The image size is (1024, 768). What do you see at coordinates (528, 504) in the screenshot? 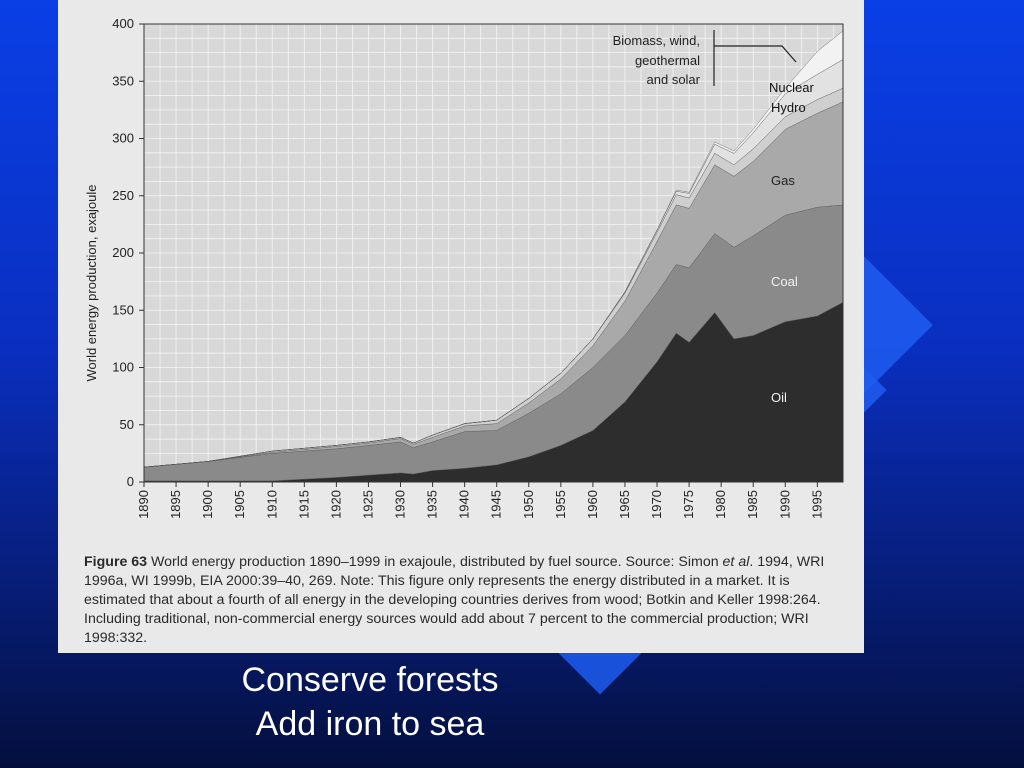
I see `x-tick-label: 1950` at bounding box center [528, 504].